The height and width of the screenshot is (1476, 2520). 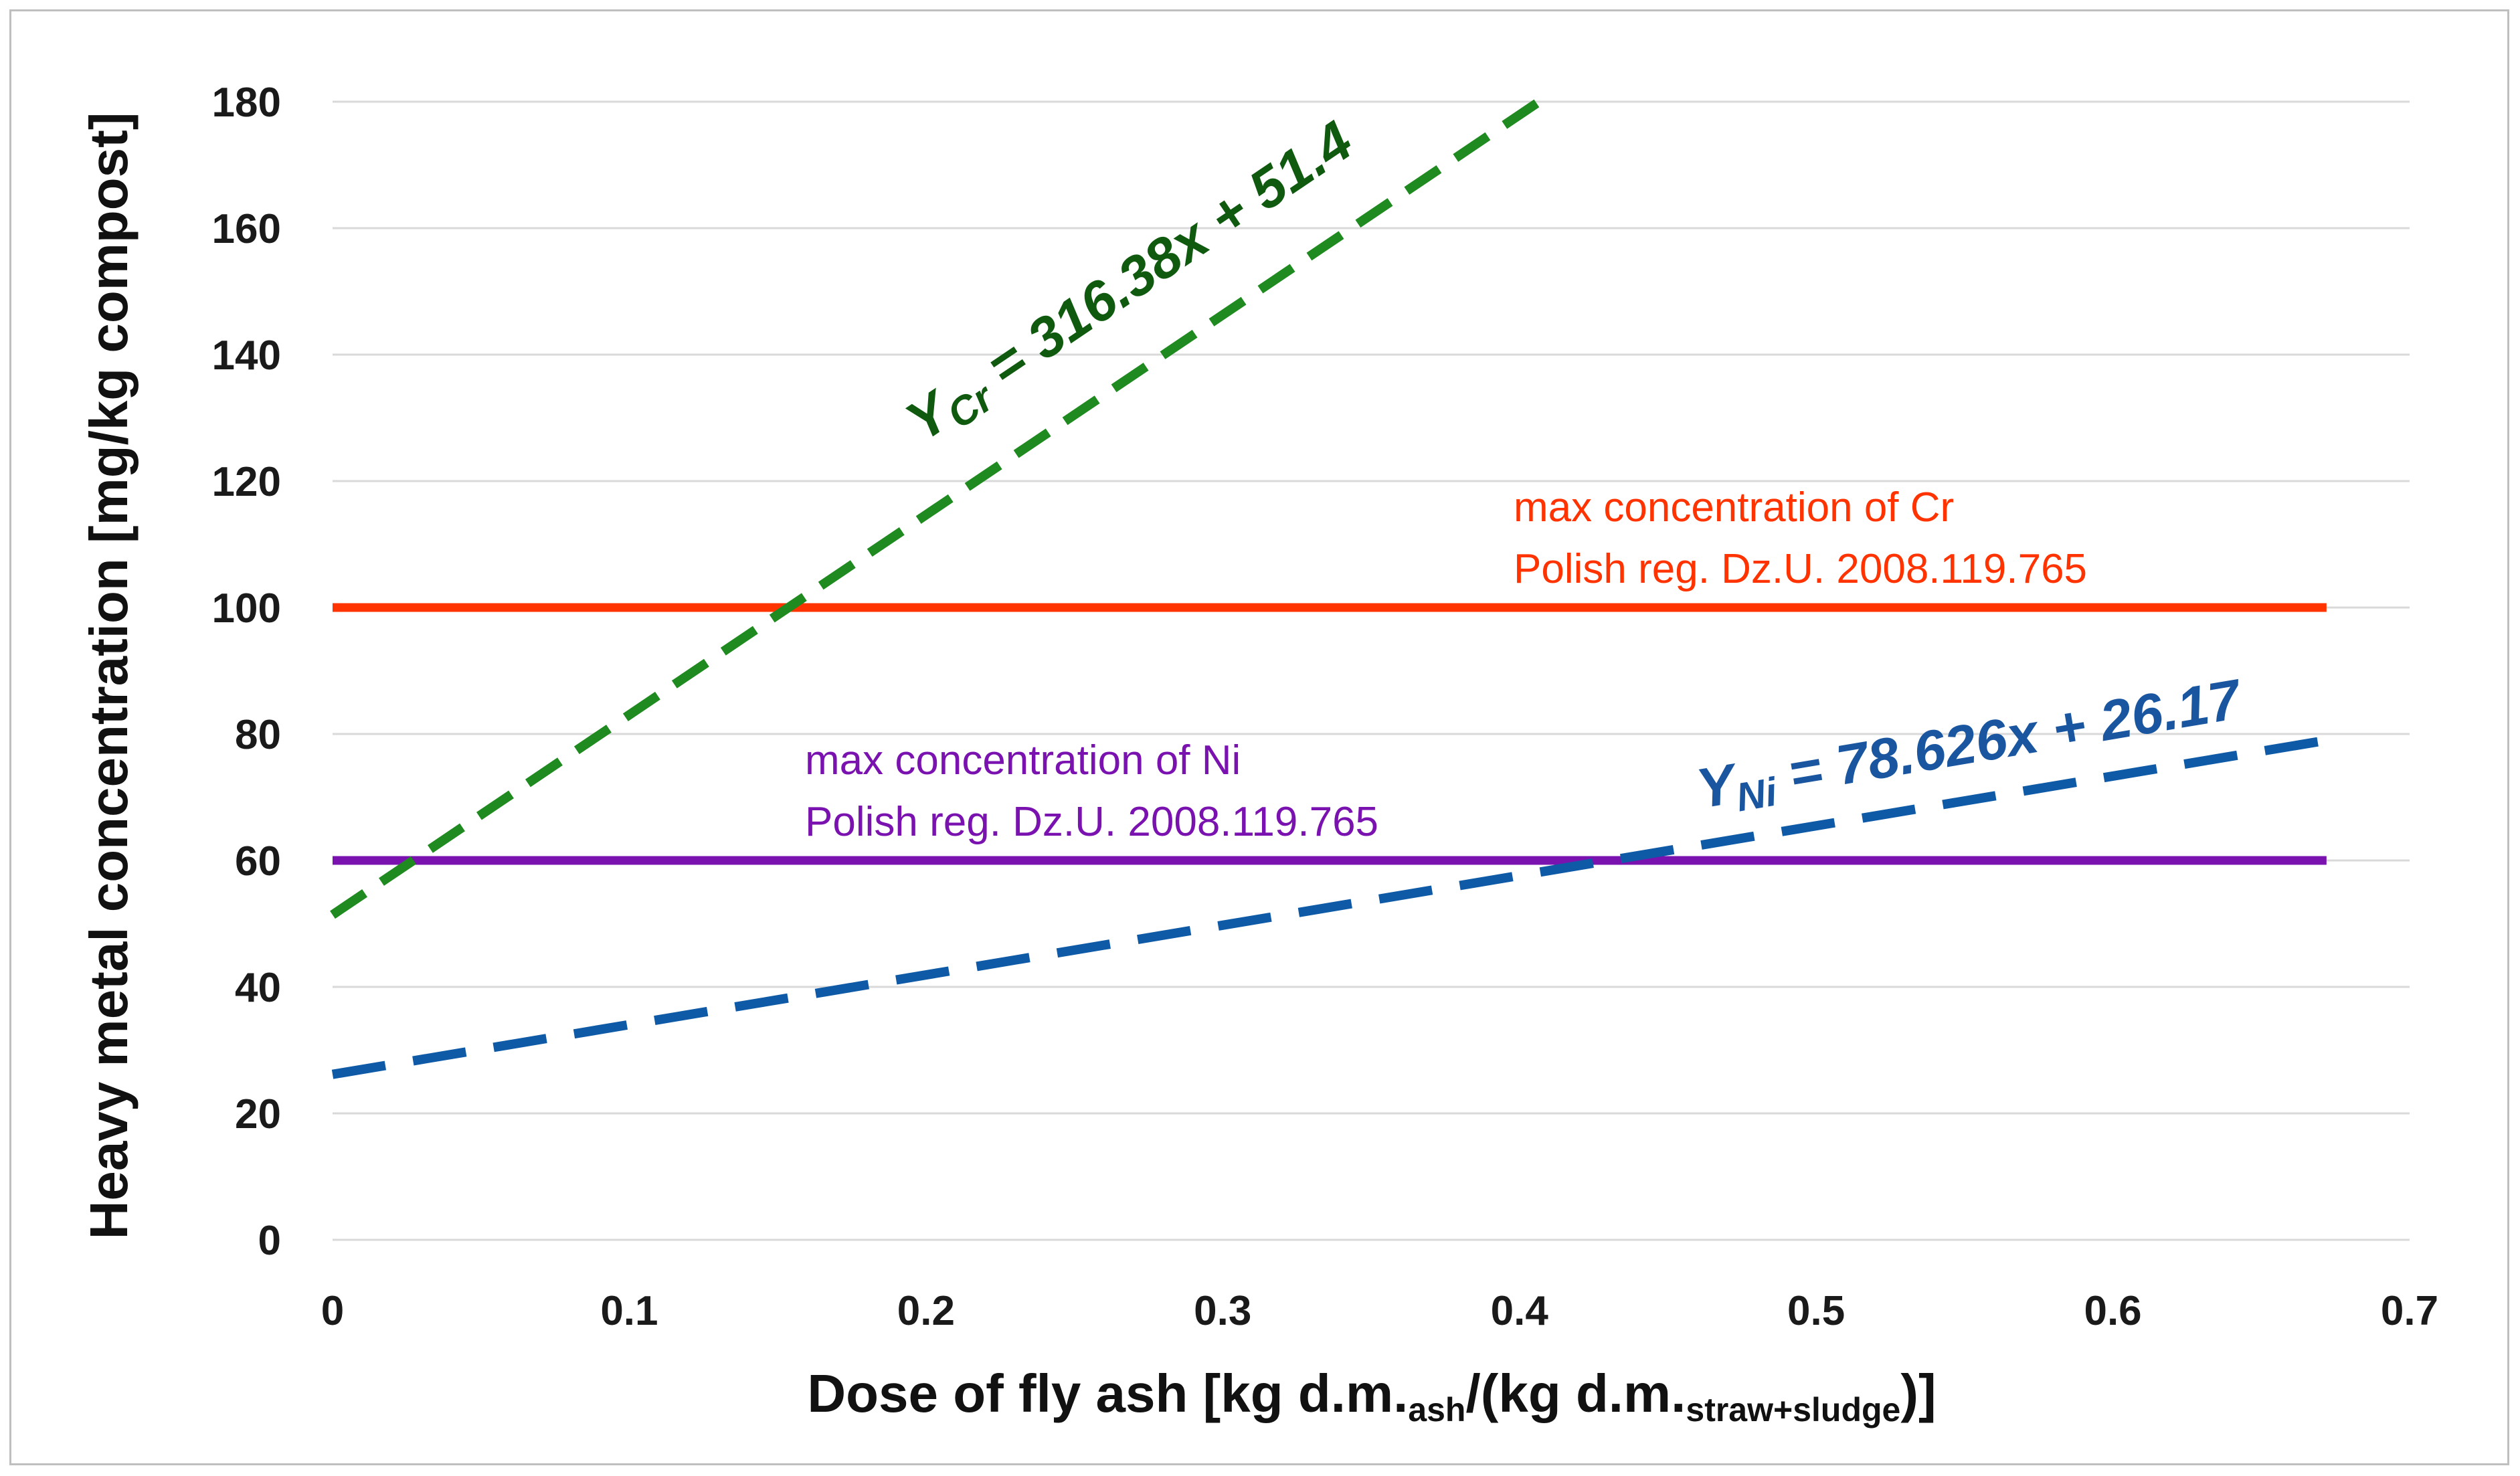 What do you see at coordinates (1801, 569) in the screenshot?
I see `cr-limit-annotation-line2: Polish reg. Dz.U. 2008.119.765` at bounding box center [1801, 569].